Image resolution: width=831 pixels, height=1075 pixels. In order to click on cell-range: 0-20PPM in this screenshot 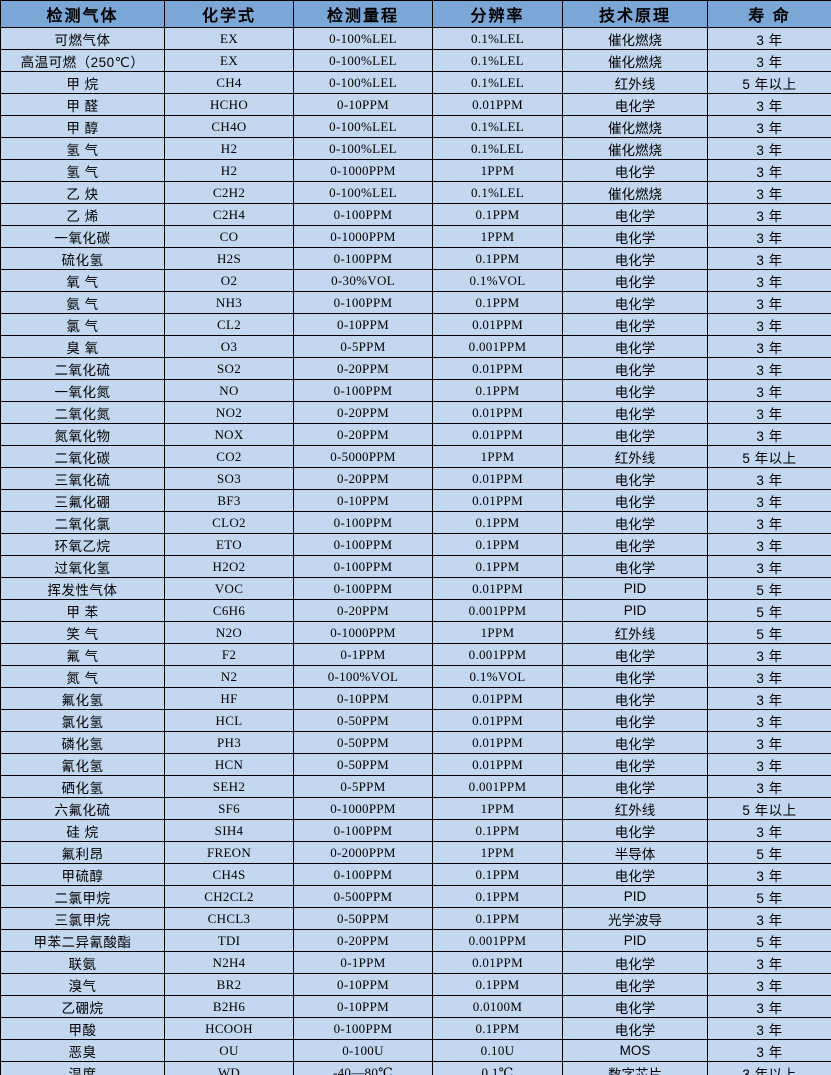, I will do `click(363, 412)`.